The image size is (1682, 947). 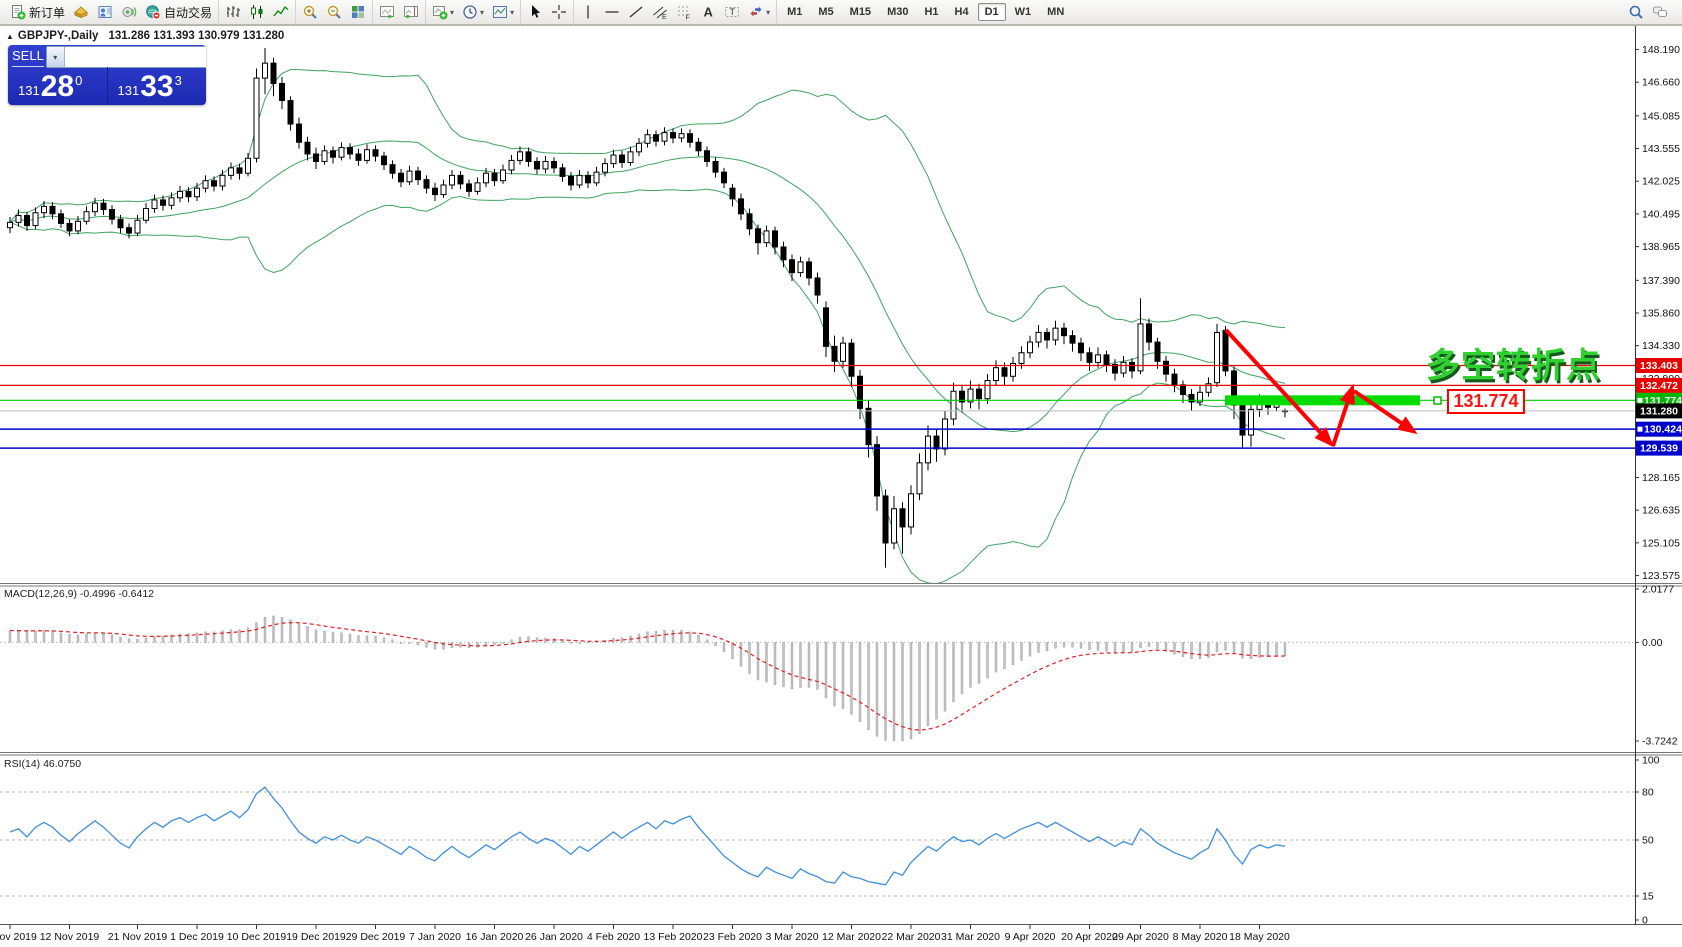 What do you see at coordinates (991, 12) in the screenshot?
I see `timeframe-d1: D1` at bounding box center [991, 12].